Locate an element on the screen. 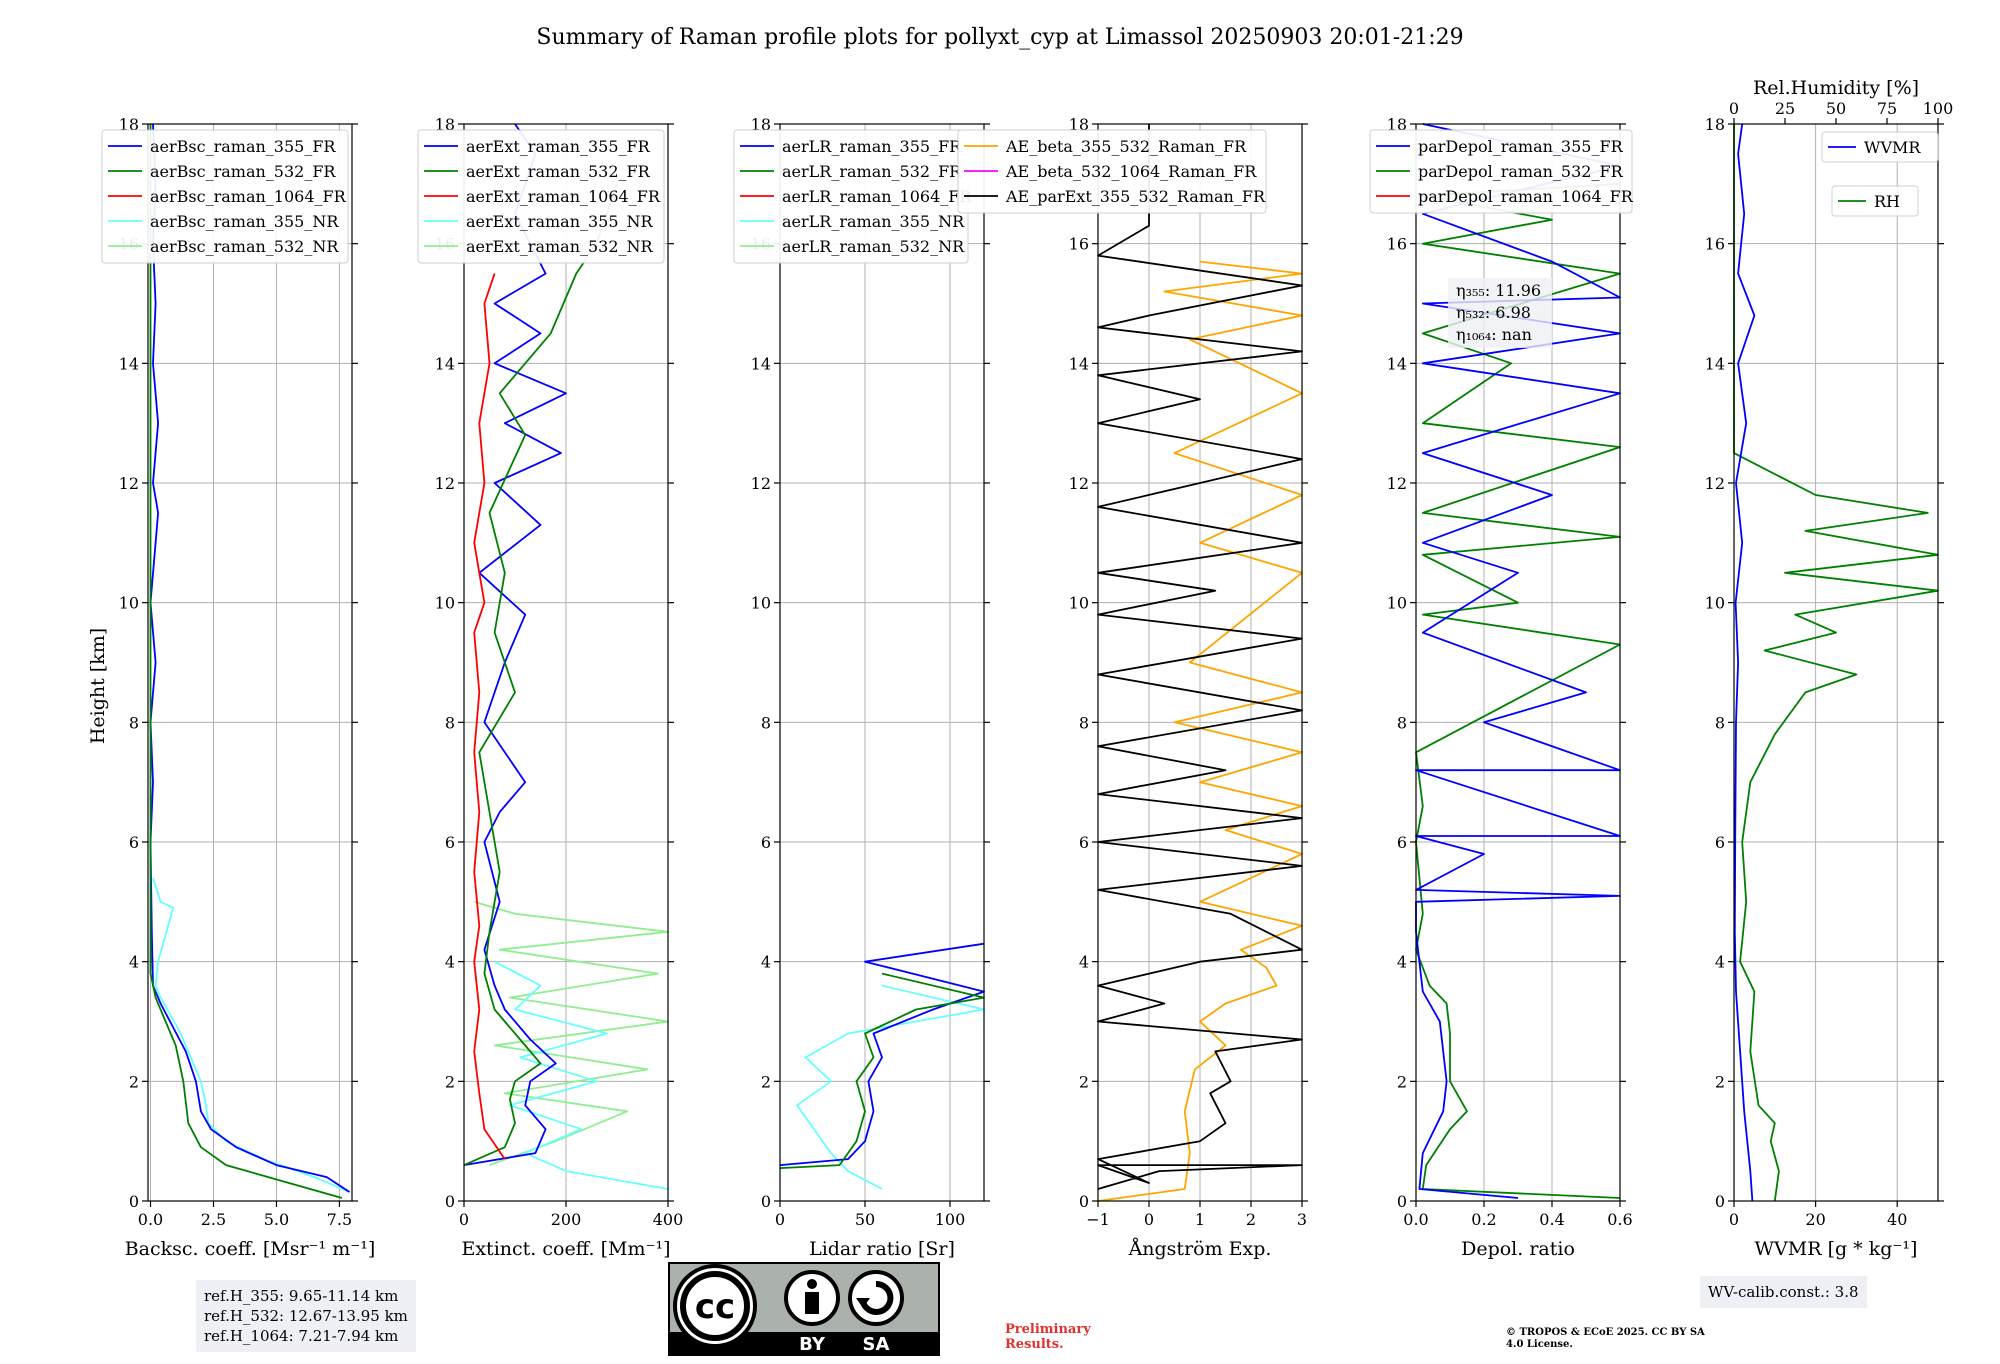  x-axis-label: WVMR [g * kg⁻¹] is located at coordinates (1836, 1249).